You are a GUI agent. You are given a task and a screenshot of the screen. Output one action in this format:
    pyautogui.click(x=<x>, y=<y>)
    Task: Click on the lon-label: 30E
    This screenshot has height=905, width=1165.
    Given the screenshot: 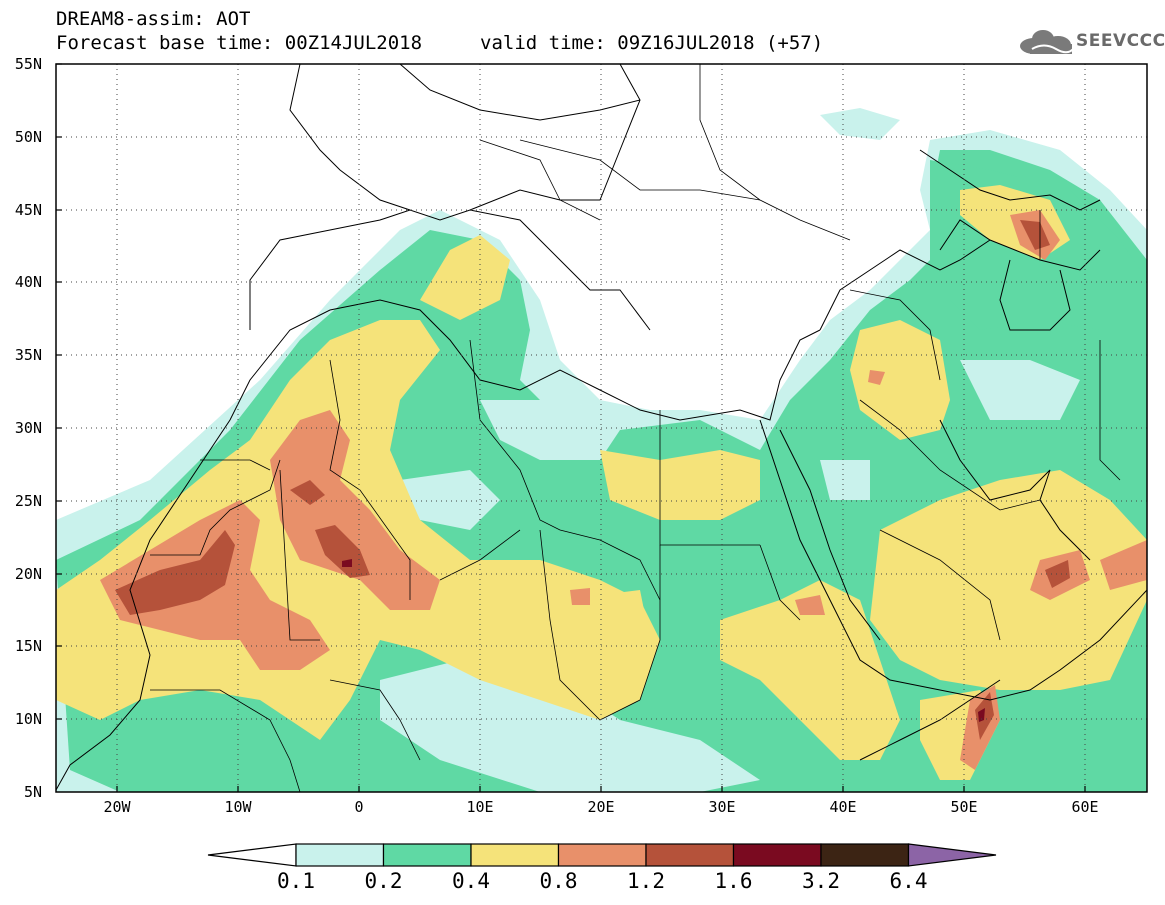 What is the action you would take?
    pyautogui.click(x=722, y=807)
    